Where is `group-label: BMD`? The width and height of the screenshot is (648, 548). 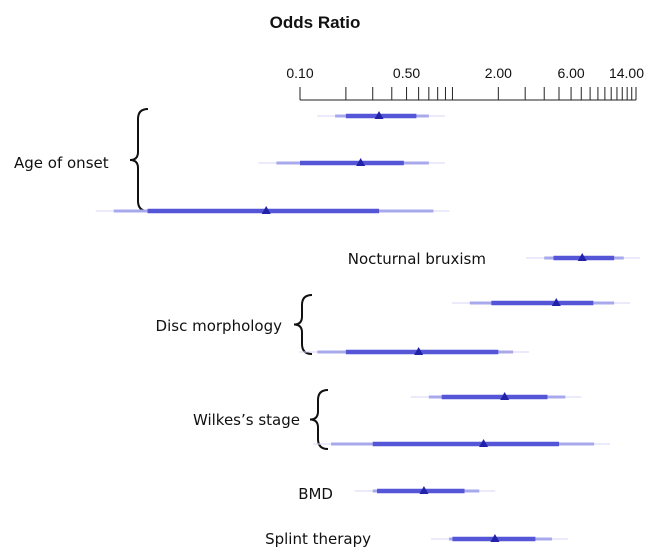
group-label: BMD is located at coordinates (315, 494).